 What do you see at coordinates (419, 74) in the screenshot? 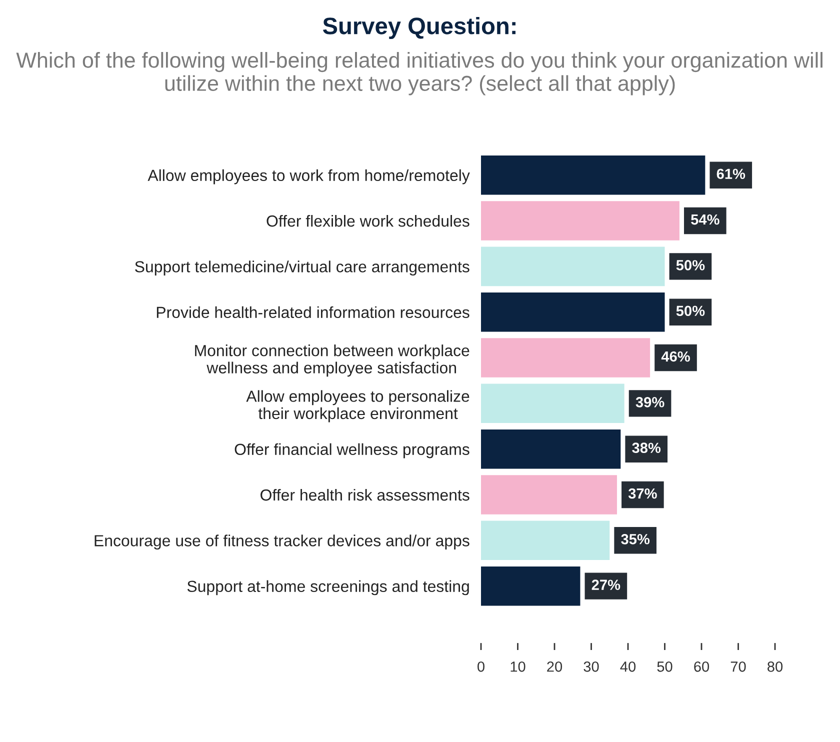
I see `chart-subtitle: Which of the following well-being related initiatives do you think your organization will utilize within the next two years? (select all that apply)` at bounding box center [419, 74].